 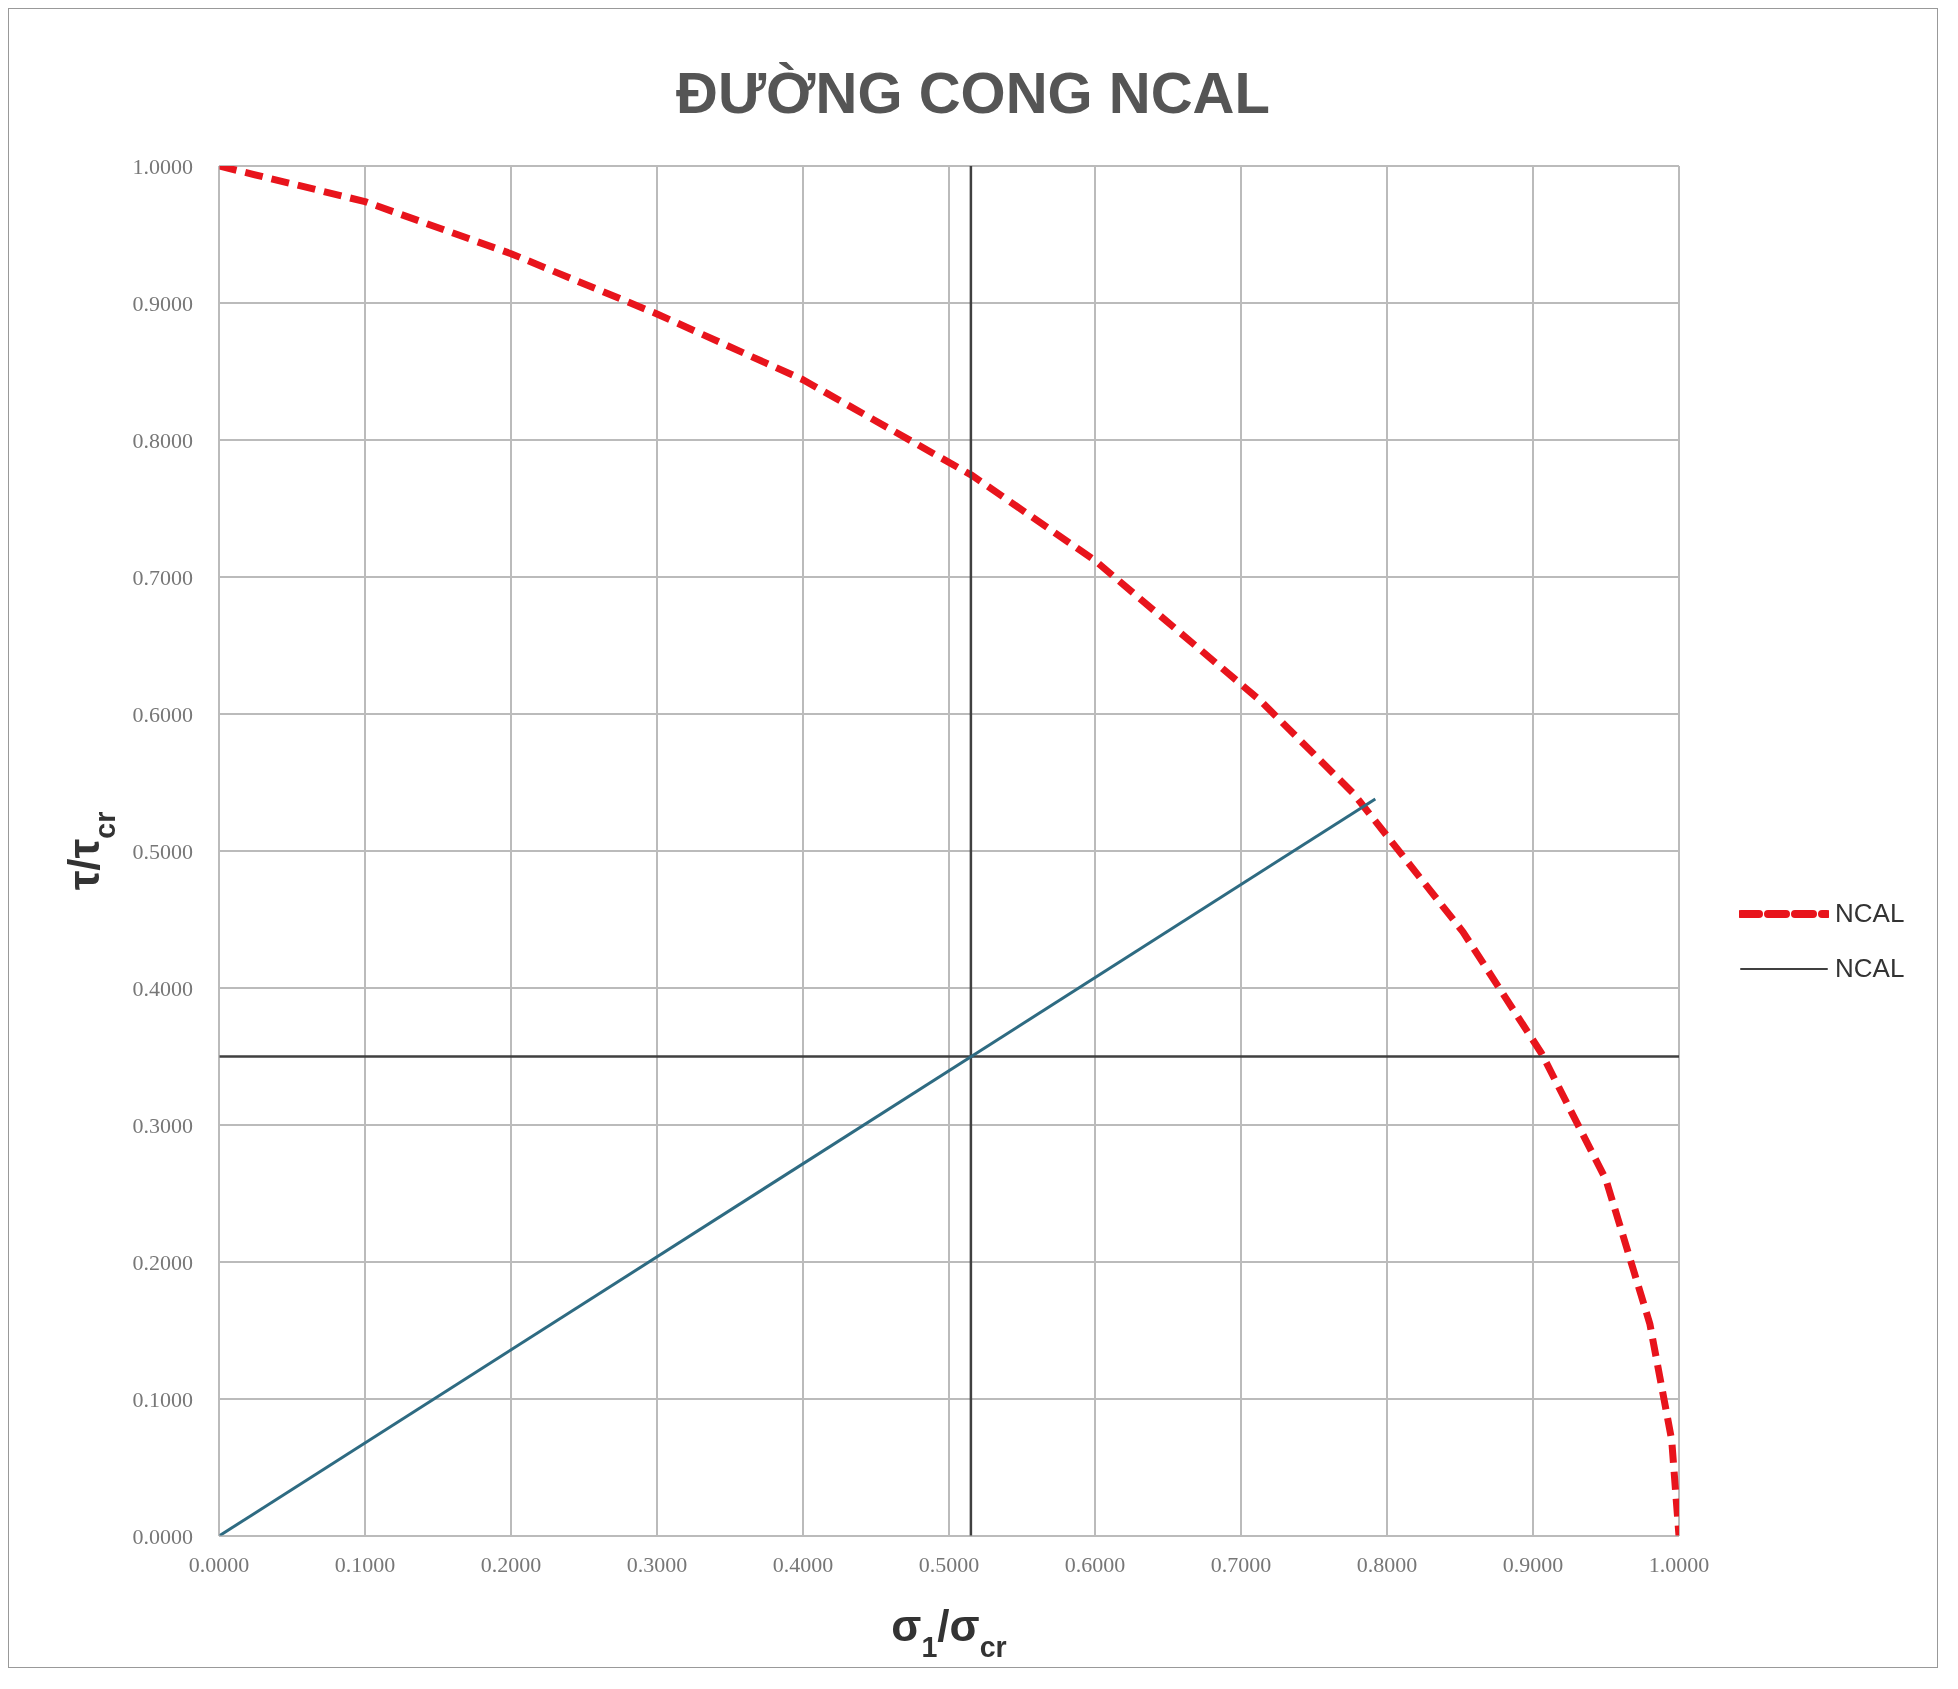 I want to click on y-tick-label: 0.8000, so click(x=162, y=440).